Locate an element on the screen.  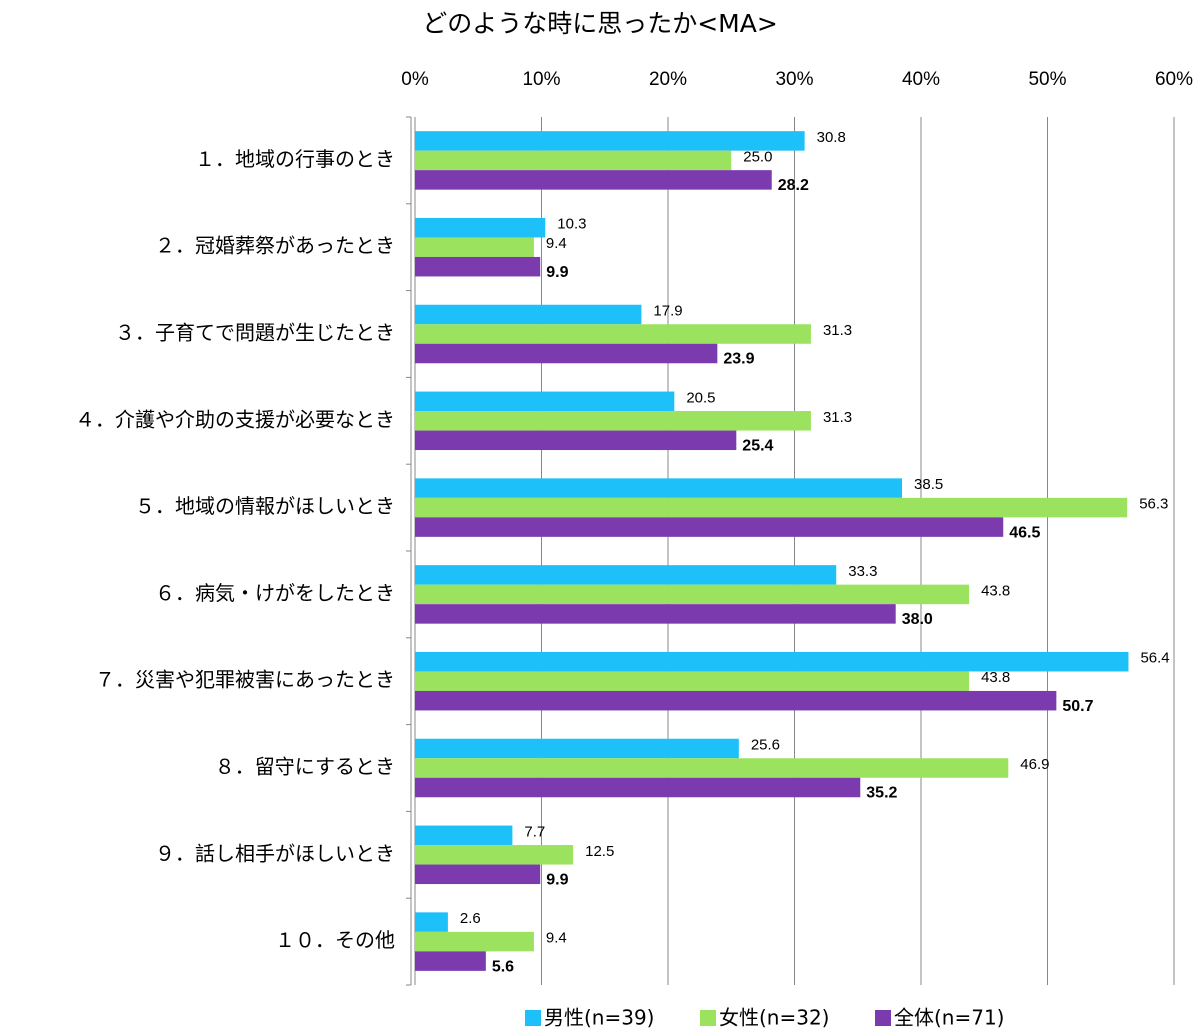
y-tick-label: １０．その他 is located at coordinates (335, 940).